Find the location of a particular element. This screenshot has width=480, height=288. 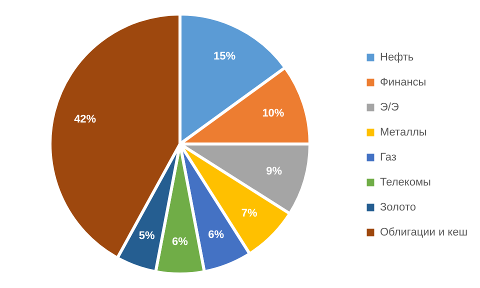

data-label: 5% is located at coordinates (146, 236).